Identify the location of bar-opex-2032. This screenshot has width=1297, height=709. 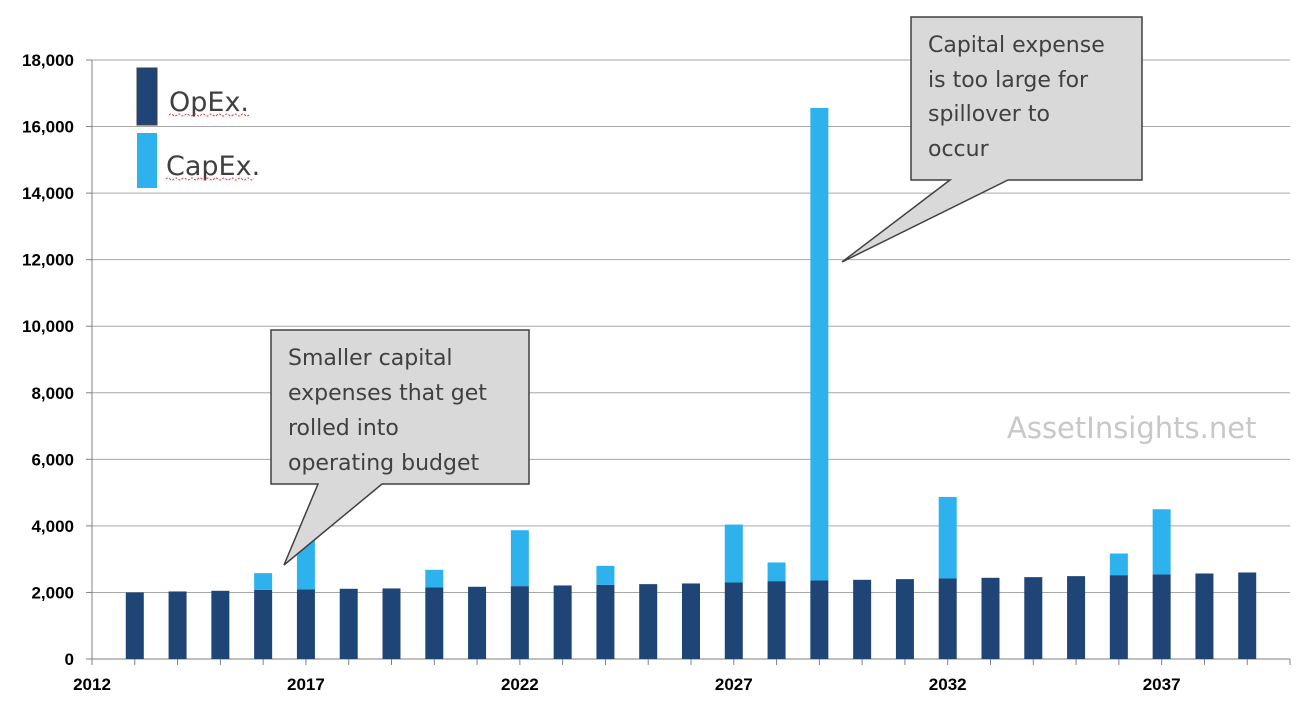
(947, 618).